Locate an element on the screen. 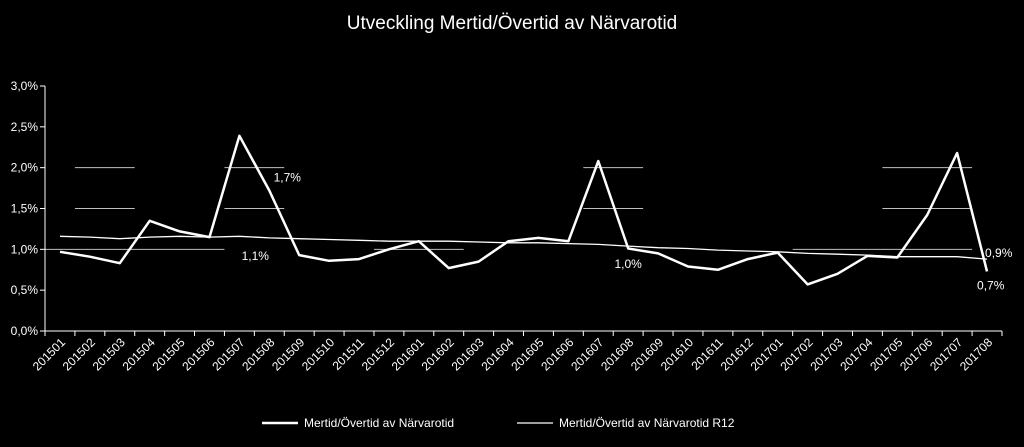 Image resolution: width=1024 pixels, height=447 pixels. x-tick-label: 201708 is located at coordinates (976, 354).